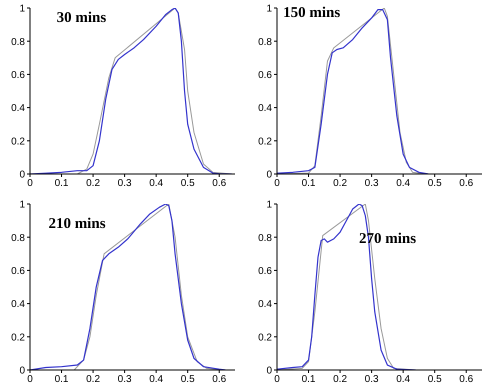 This screenshot has width=494, height=392. Describe the element at coordinates (77, 224) in the screenshot. I see `annotation: 210 mins` at that location.